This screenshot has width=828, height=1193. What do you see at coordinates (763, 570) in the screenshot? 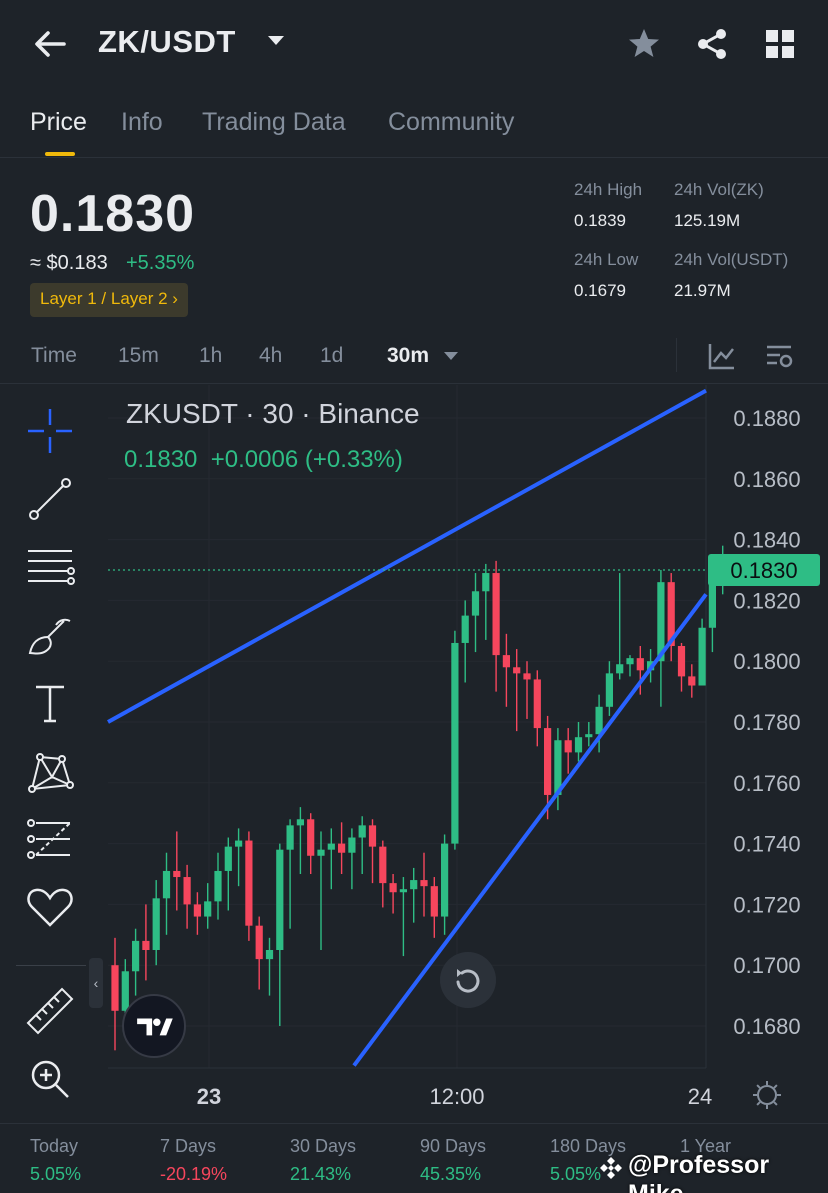
I see `last-price-label: 0.1830` at bounding box center [763, 570].